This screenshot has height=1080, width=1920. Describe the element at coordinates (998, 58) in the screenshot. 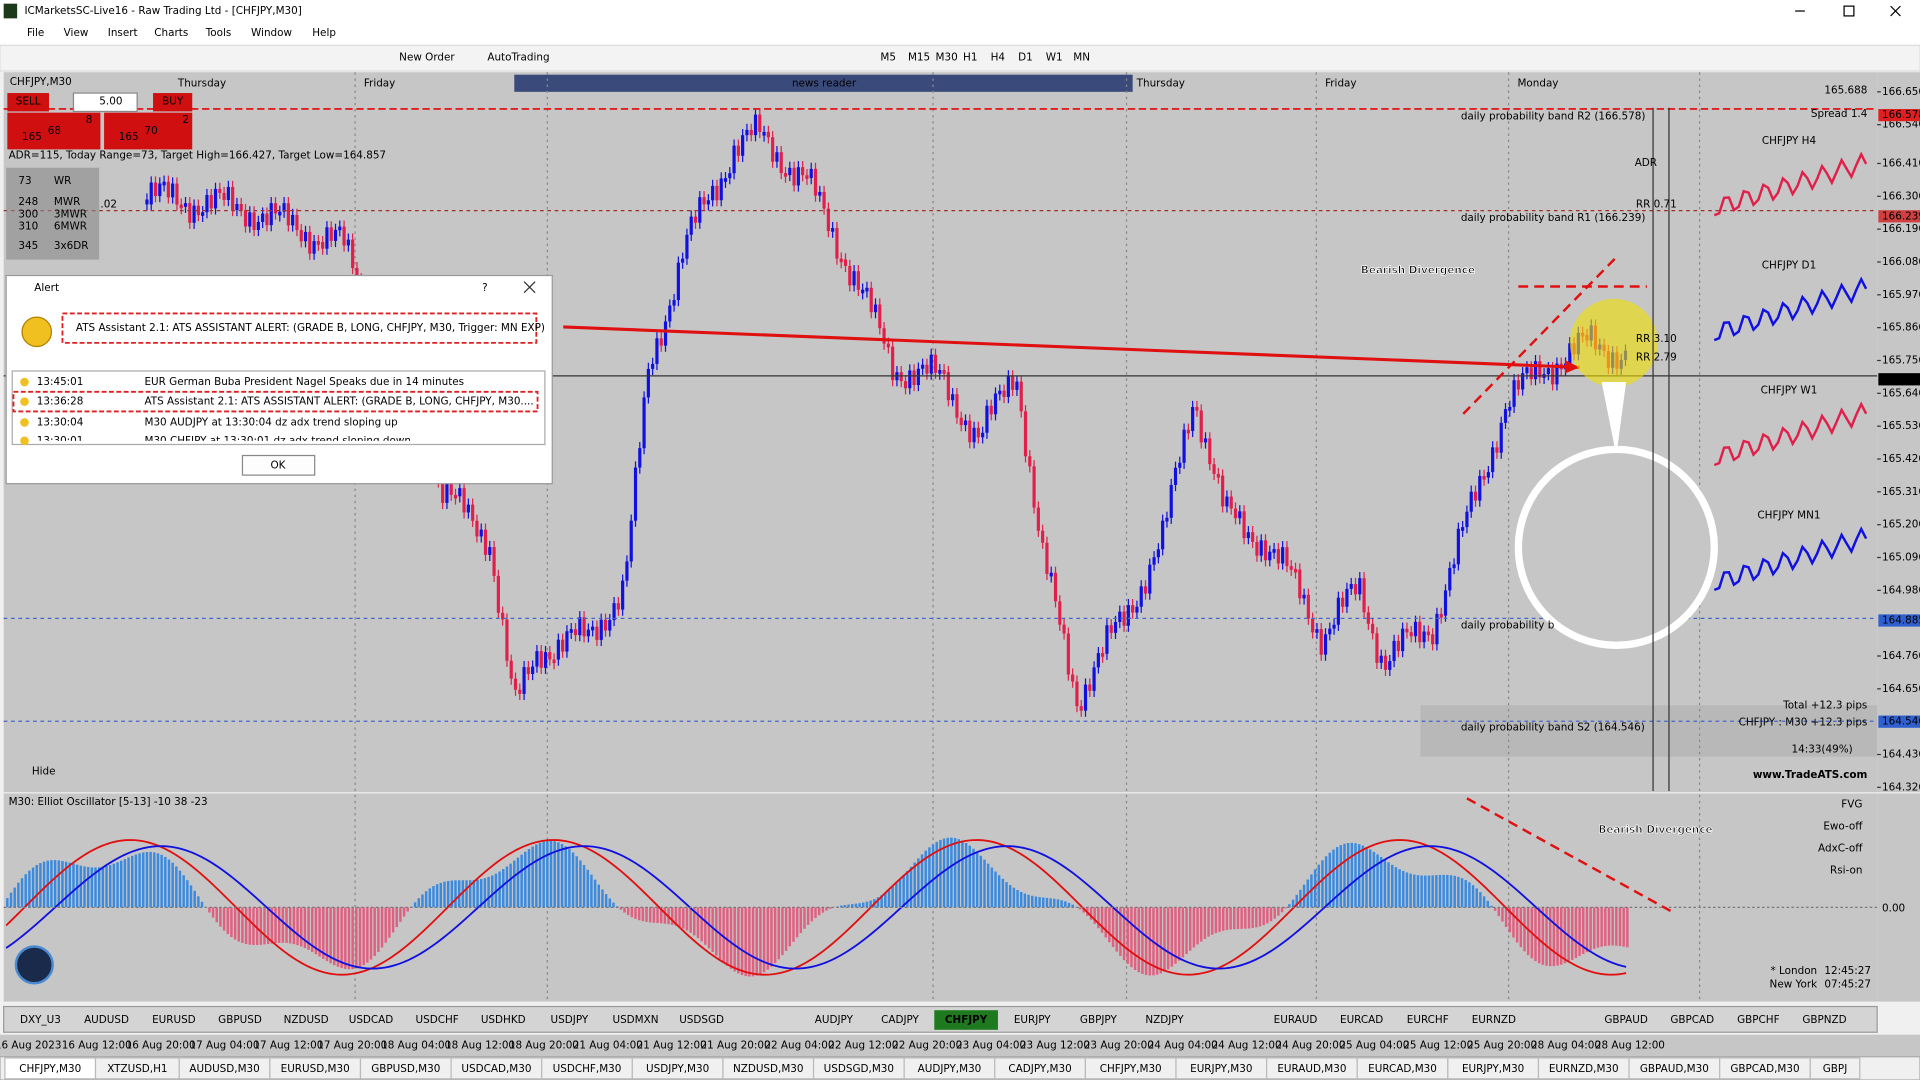

I see `timeframe-button: H4` at that location.